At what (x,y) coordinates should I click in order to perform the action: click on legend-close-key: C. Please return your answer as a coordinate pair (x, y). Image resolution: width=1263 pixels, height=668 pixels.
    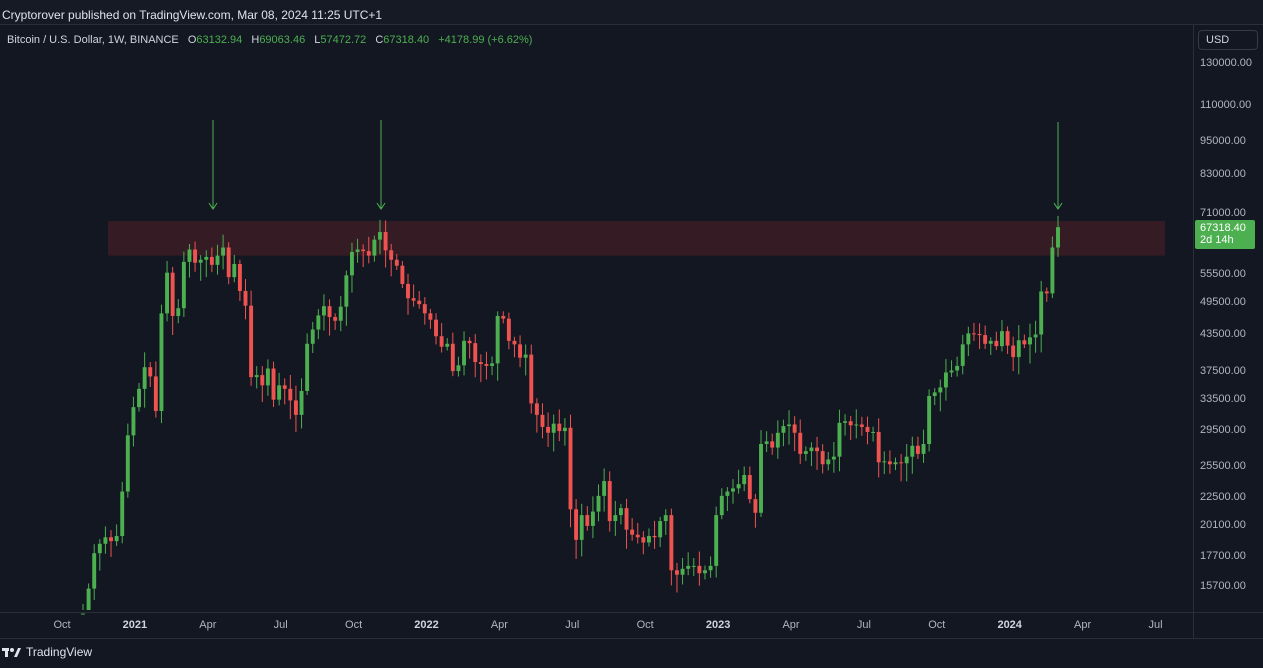
    Looking at the image, I should click on (379, 40).